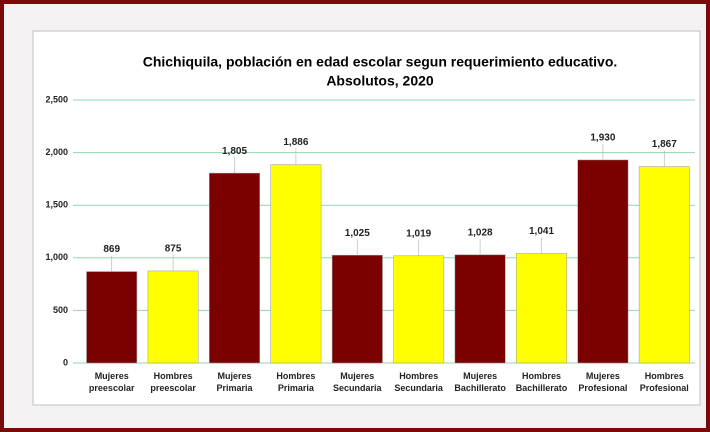 The height and width of the screenshot is (432, 710). What do you see at coordinates (480, 232) in the screenshot?
I see `value-label: 1,028` at bounding box center [480, 232].